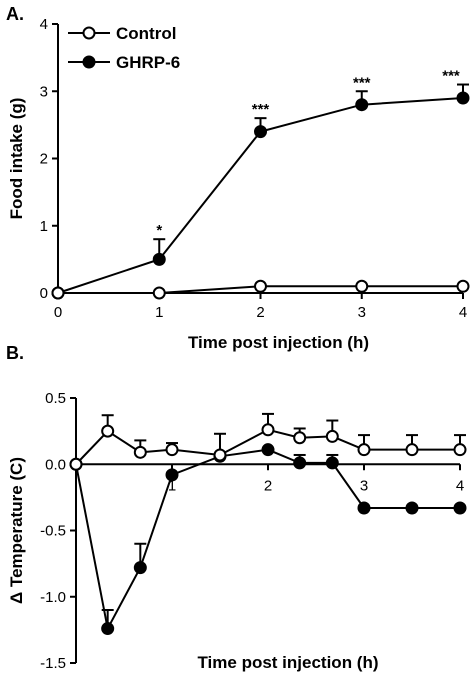 The height and width of the screenshot is (676, 474). Describe the element at coordinates (53, 597) in the screenshot. I see `y-tick-label: -1.0` at that location.